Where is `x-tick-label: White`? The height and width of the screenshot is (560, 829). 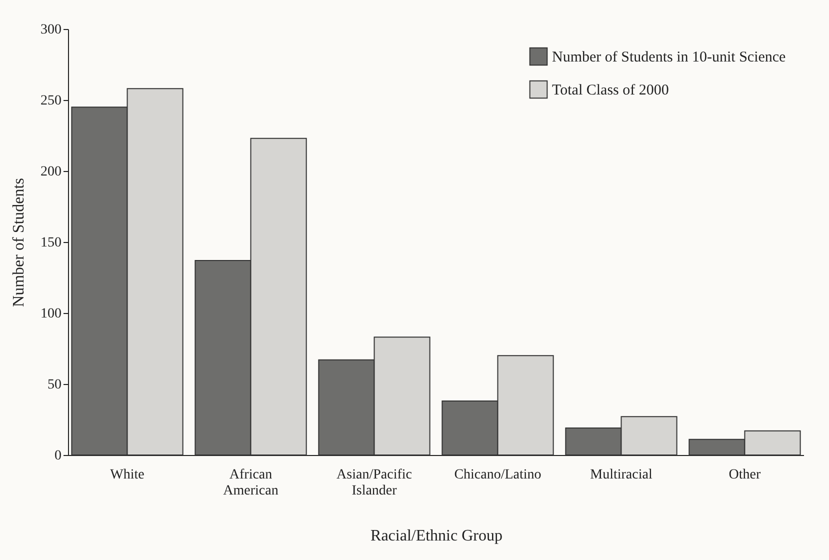 x-tick-label: White is located at coordinates (127, 475).